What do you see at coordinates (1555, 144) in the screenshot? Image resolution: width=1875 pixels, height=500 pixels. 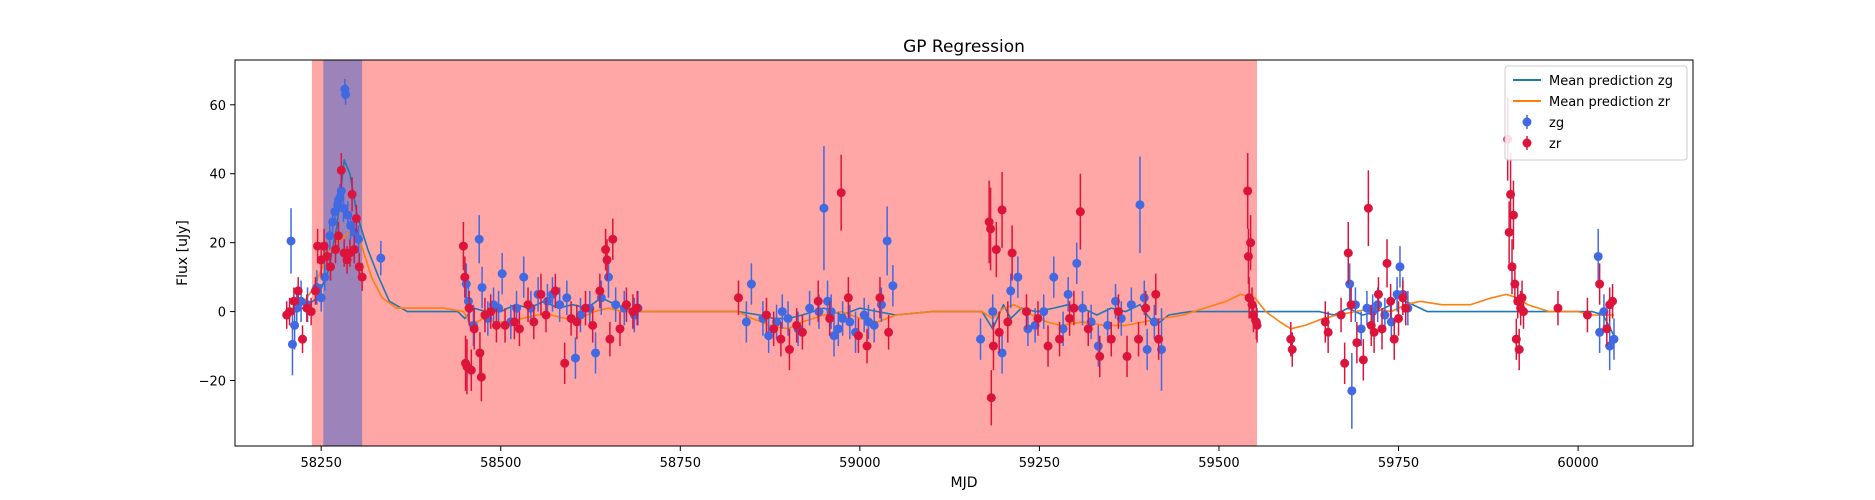 I see `legend-label: zr` at bounding box center [1555, 144].